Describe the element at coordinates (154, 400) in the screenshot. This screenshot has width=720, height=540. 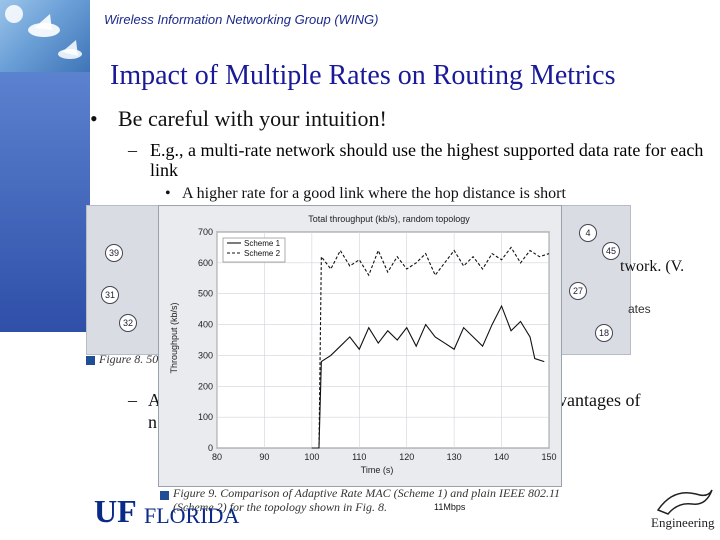
I see `occluded-text: A` at that location.